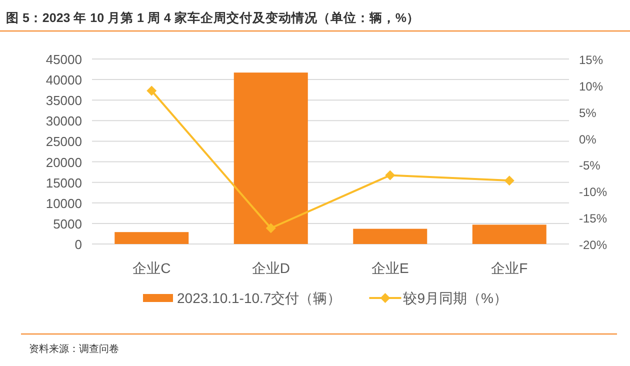 This screenshot has height=366, width=630. What do you see at coordinates (588, 139) in the screenshot?
I see `y2-tick-label: 0%` at bounding box center [588, 139].